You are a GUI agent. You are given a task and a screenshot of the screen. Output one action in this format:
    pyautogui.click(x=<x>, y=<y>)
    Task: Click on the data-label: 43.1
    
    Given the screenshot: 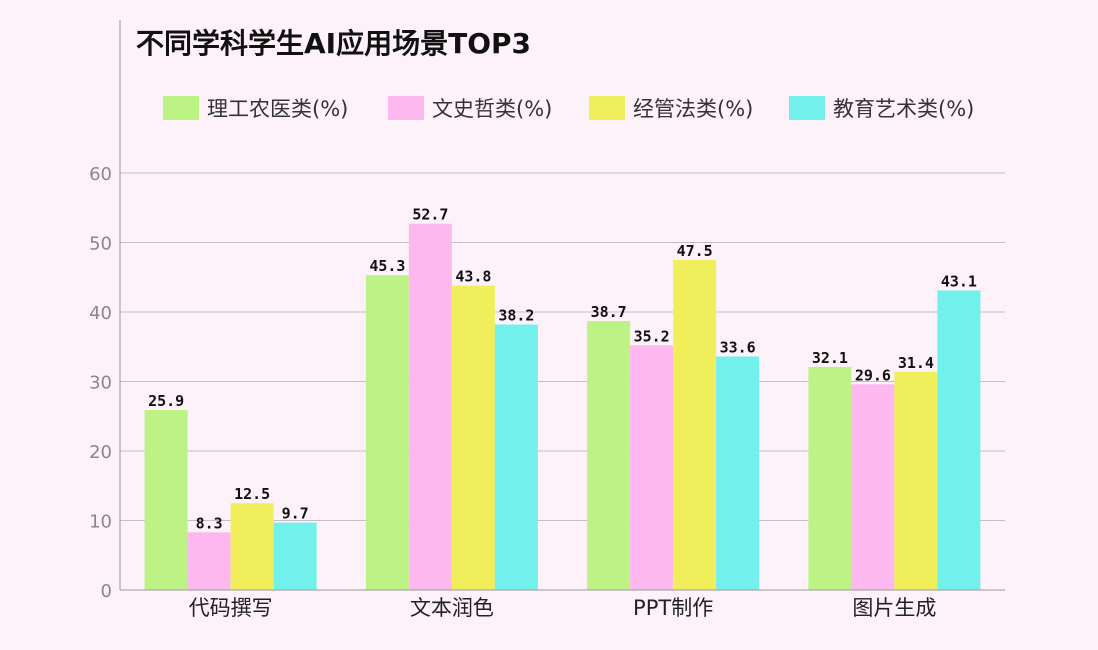 What is the action you would take?
    pyautogui.click(x=959, y=281)
    